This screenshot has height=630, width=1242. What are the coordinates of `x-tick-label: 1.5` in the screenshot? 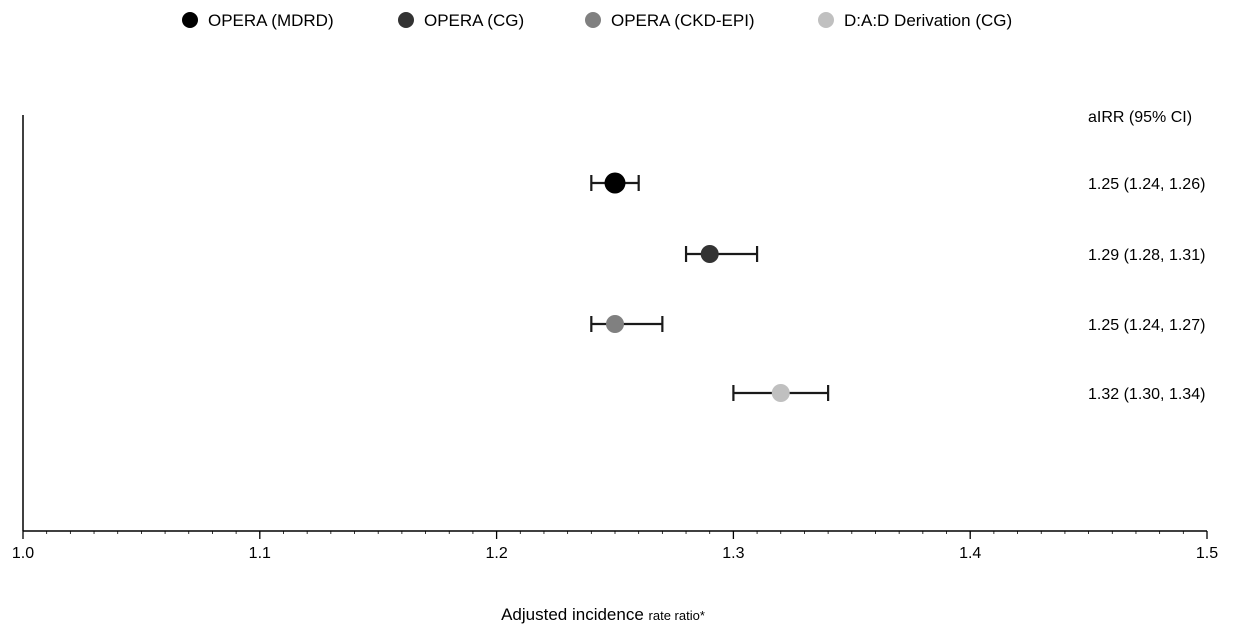 It's located at (1207, 553).